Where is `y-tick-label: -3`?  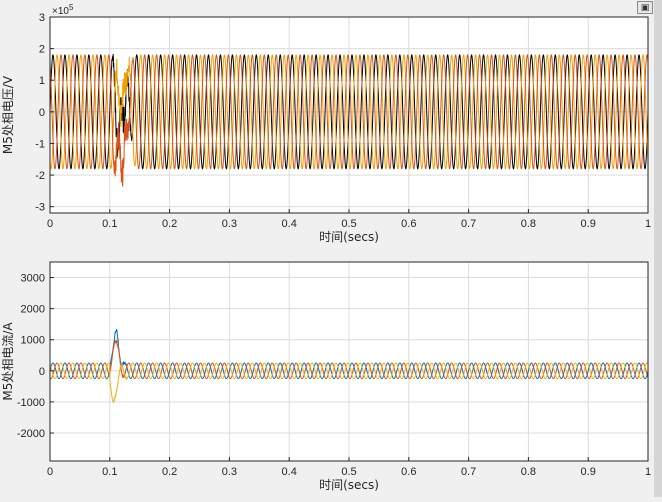
y-tick-label: -3 is located at coordinates (40, 208).